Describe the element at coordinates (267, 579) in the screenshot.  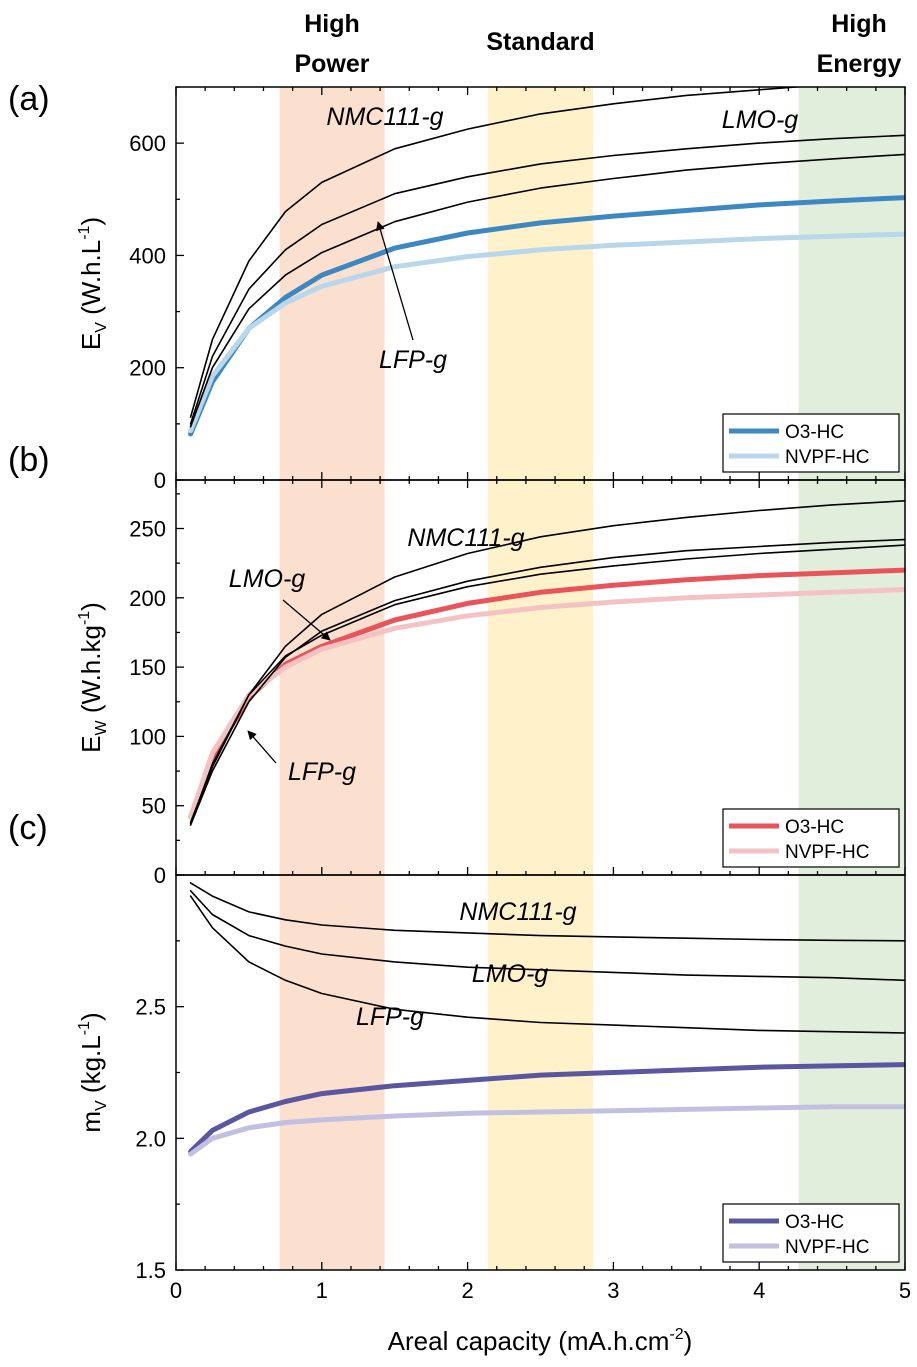
I see `annotation-1-1: LMO-g` at that location.